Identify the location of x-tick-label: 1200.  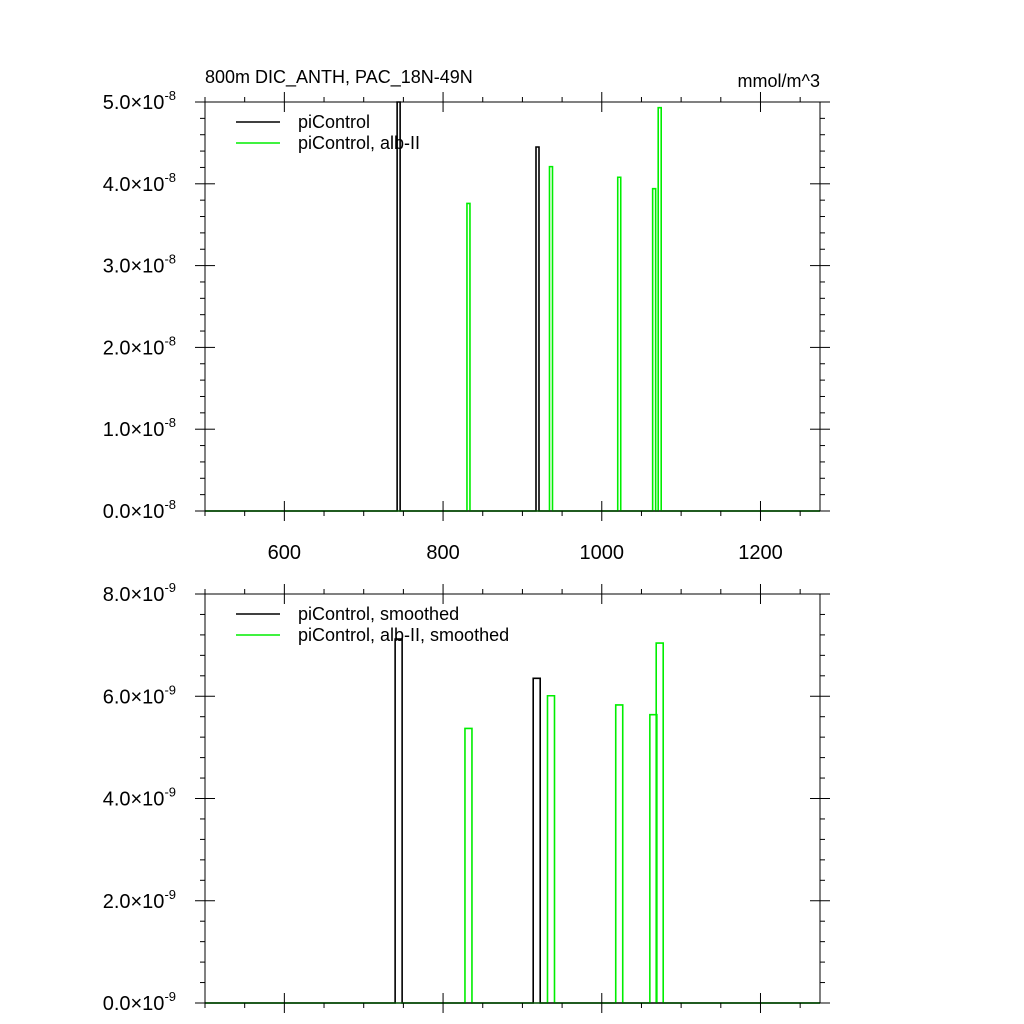
(760, 553).